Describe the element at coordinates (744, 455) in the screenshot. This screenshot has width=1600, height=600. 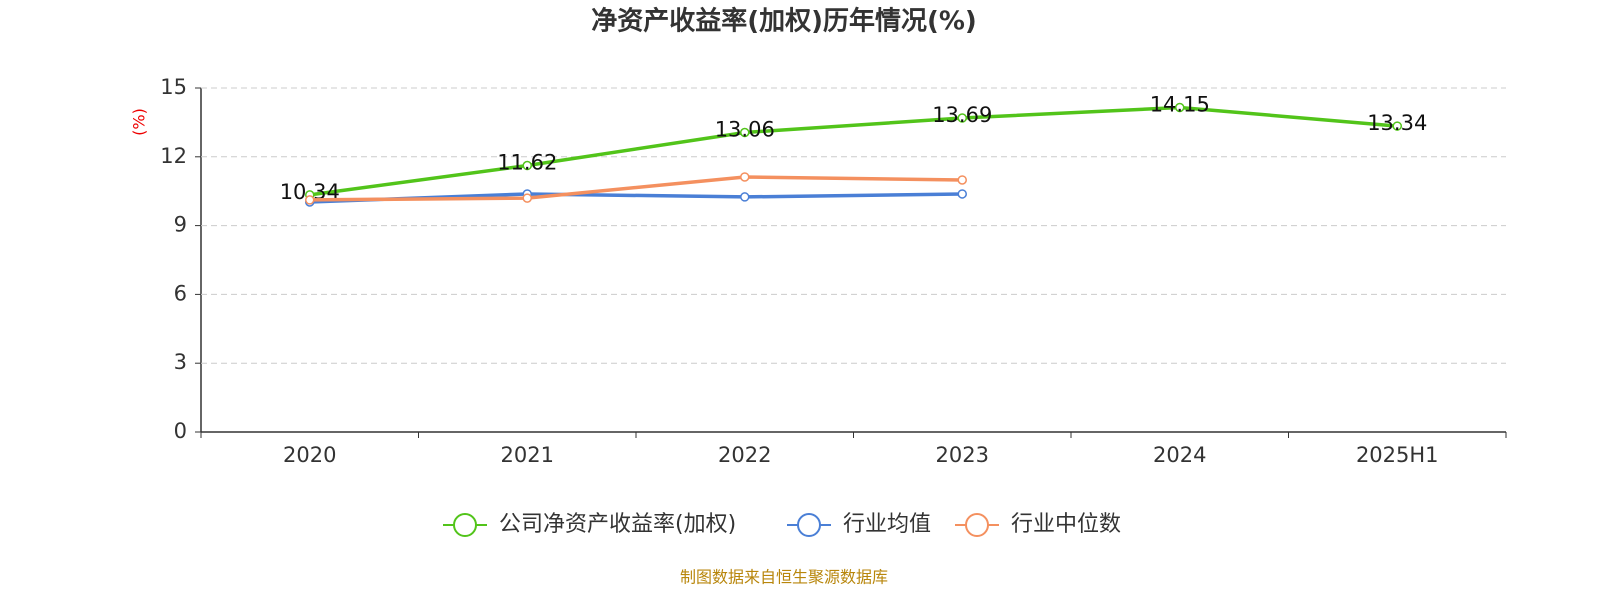
I see `x-tick-label: 2022` at that location.